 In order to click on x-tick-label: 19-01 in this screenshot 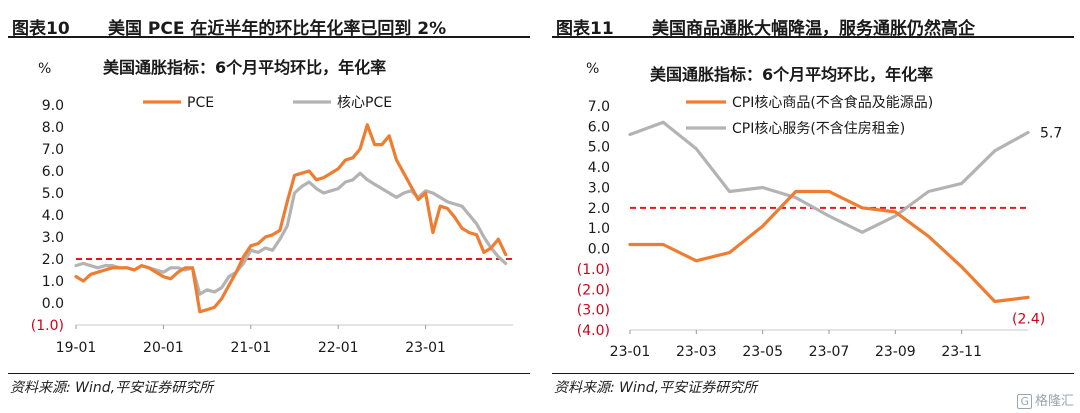, I will do `click(76, 348)`.